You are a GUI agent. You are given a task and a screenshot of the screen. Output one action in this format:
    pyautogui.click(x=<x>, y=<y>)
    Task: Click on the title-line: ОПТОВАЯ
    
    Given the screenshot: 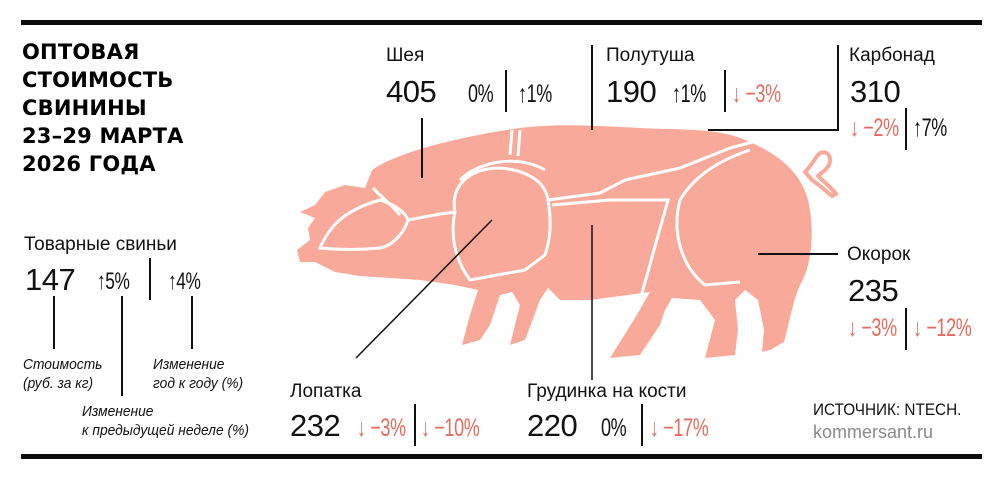 What is the action you would take?
    pyautogui.click(x=81, y=52)
    